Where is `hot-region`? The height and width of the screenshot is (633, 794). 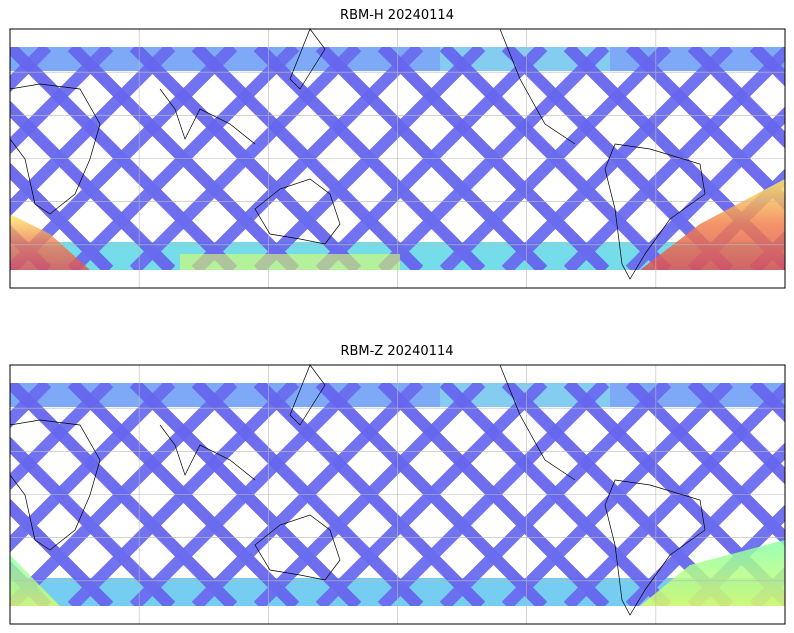
hot-region is located at coordinates (50, 242).